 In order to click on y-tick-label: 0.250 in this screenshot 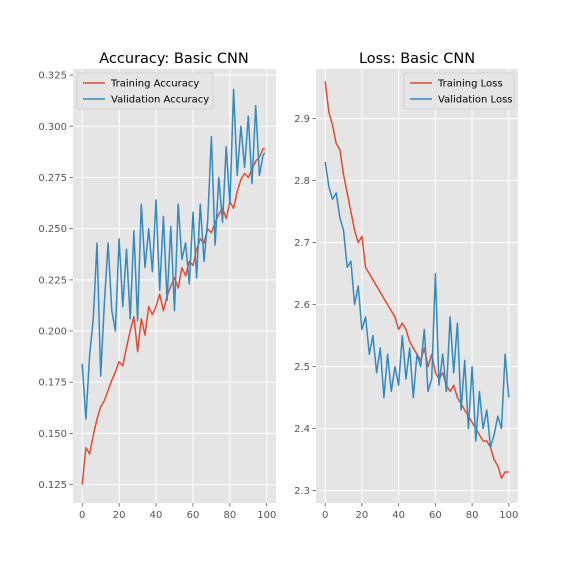, I will do `click(52, 229)`.